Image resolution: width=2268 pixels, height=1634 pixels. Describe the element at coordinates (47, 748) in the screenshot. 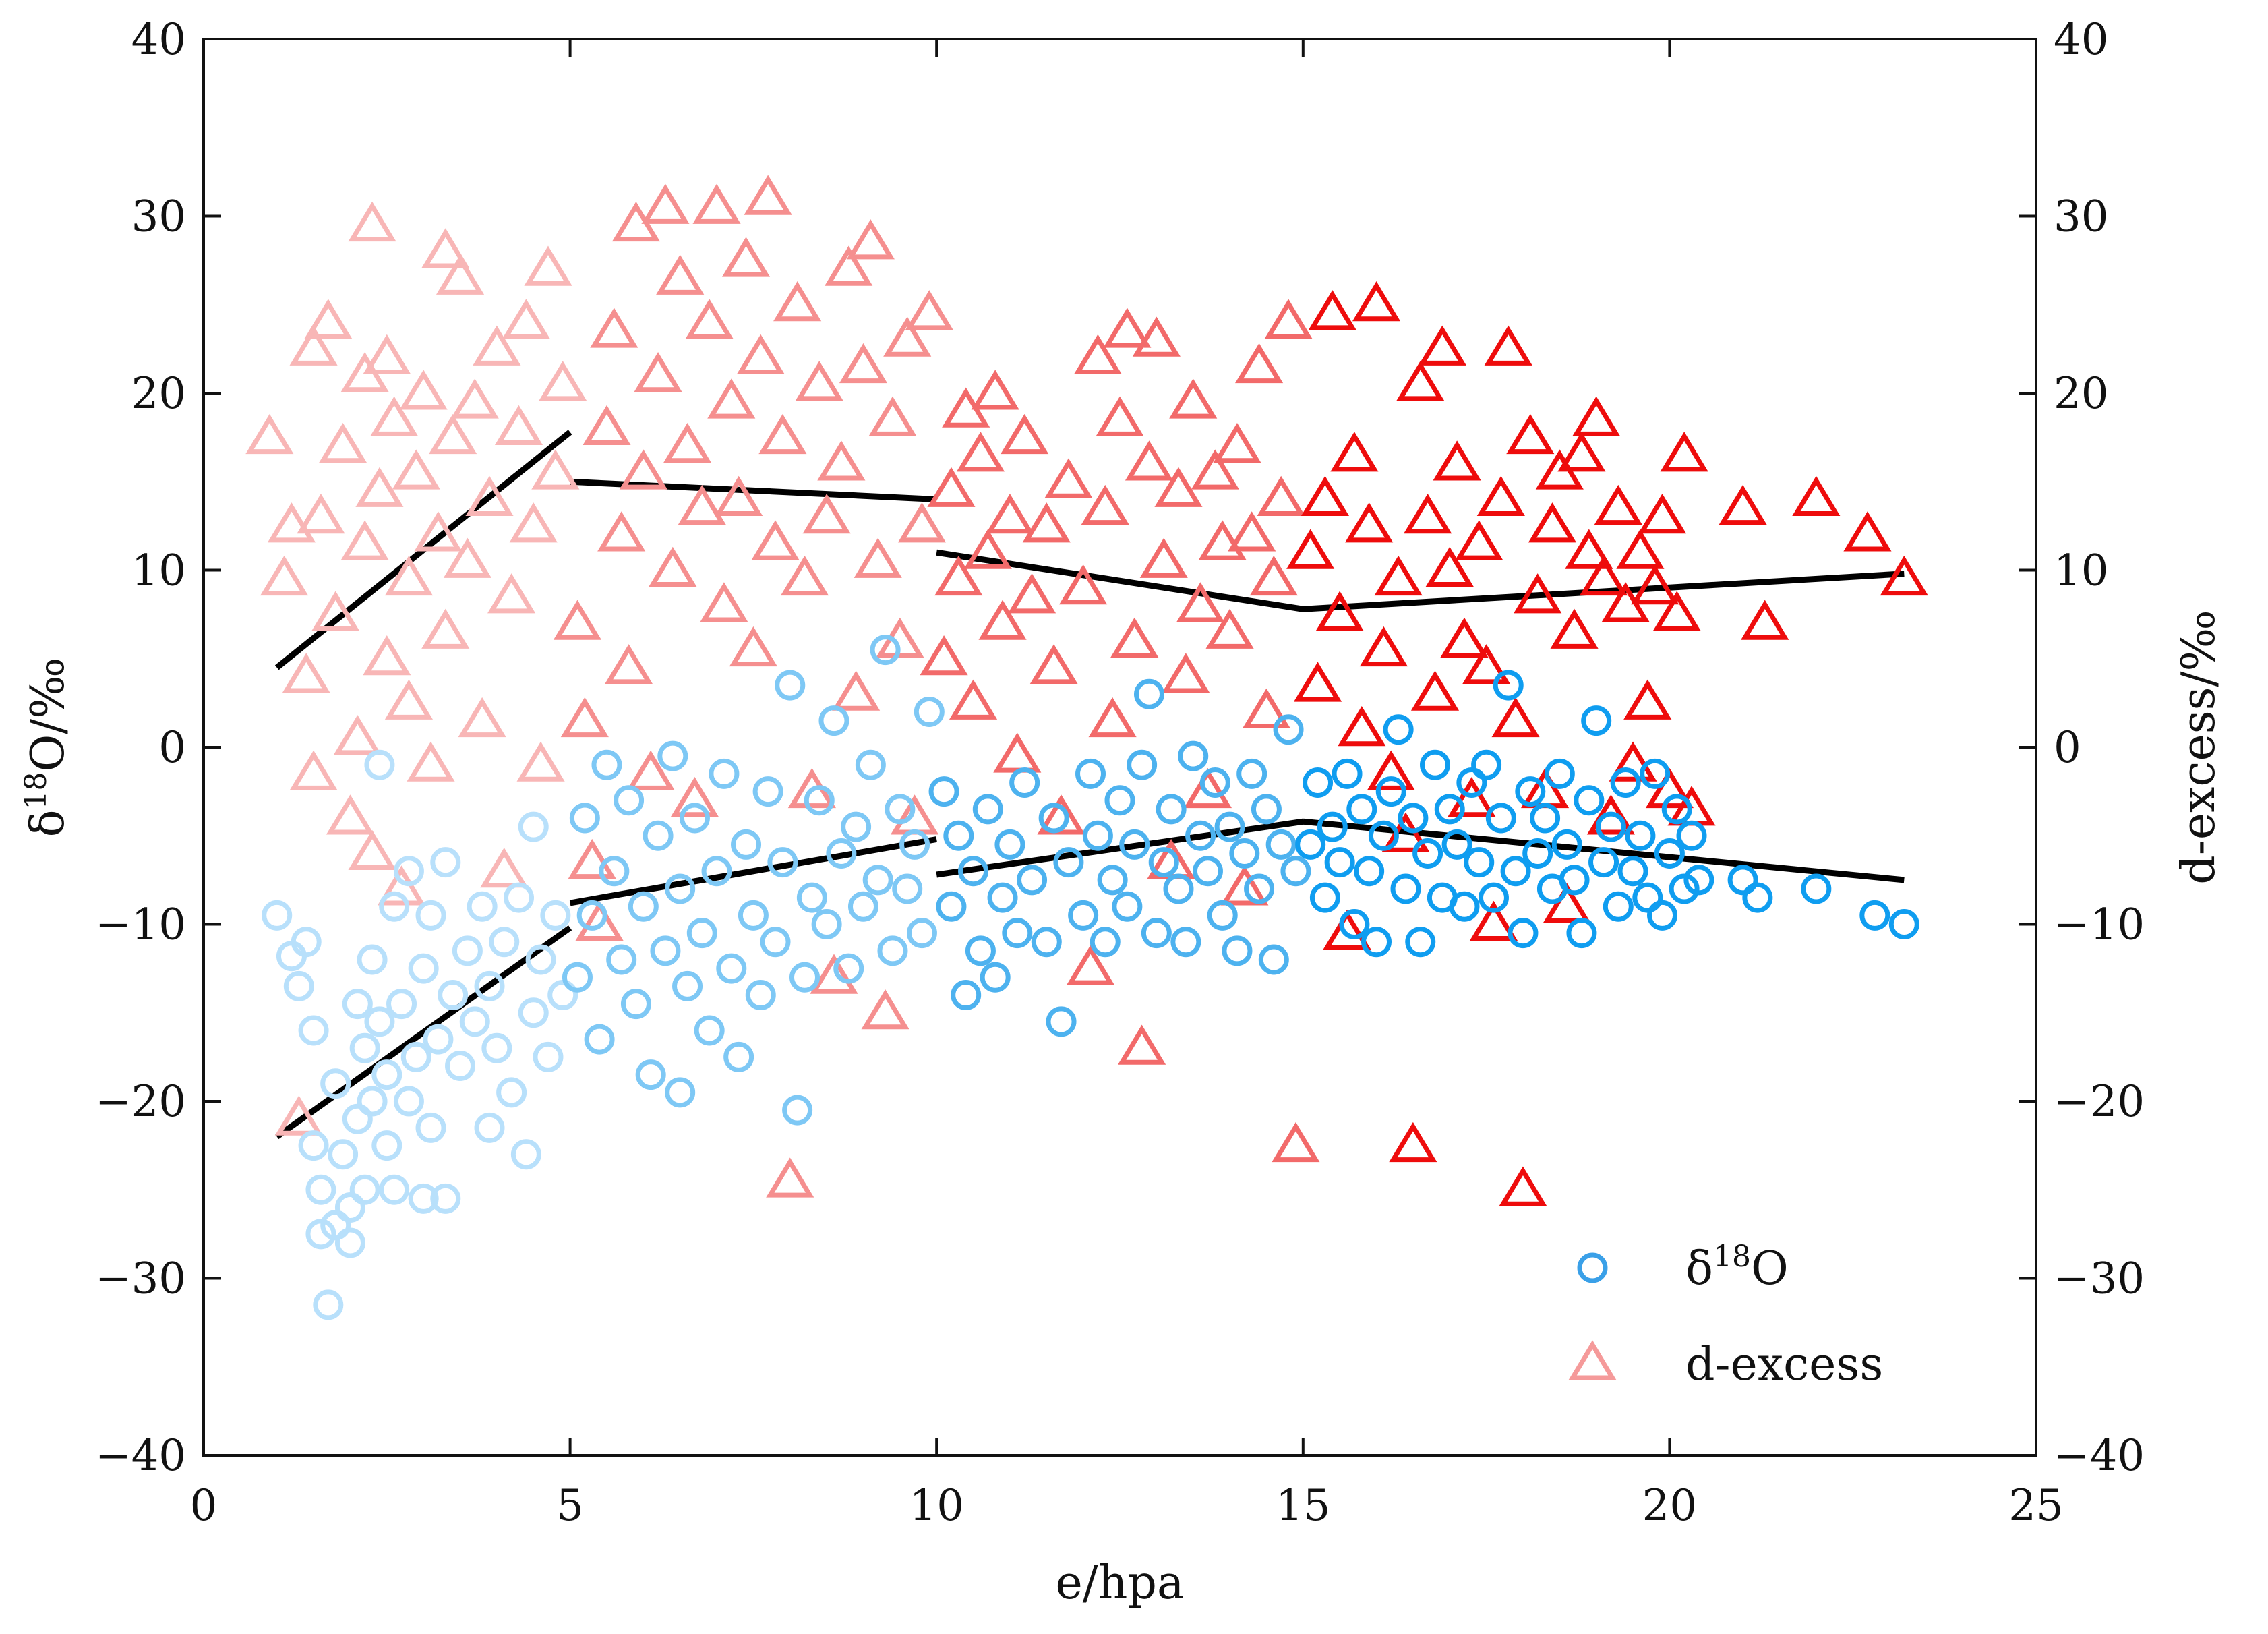

I see `y-axis-title-left: δ18O/‰` at that location.